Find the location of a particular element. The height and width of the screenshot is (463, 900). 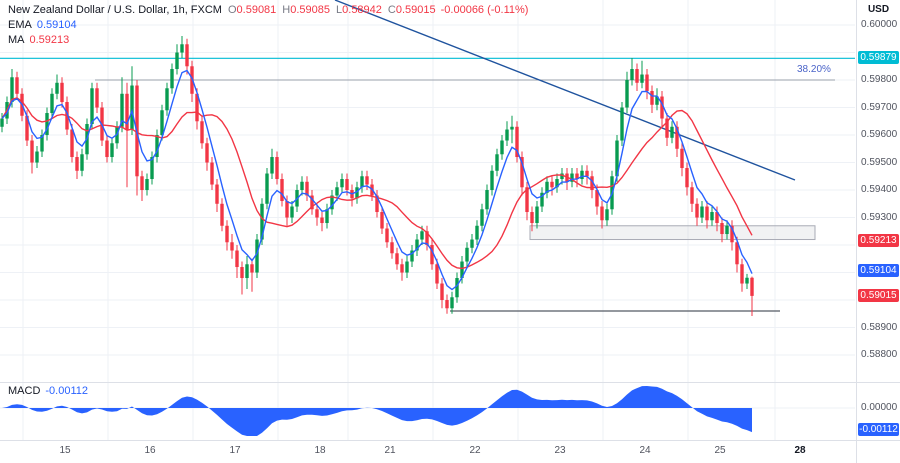

ohlc-open-value: 0.59081 is located at coordinates (256, 10).